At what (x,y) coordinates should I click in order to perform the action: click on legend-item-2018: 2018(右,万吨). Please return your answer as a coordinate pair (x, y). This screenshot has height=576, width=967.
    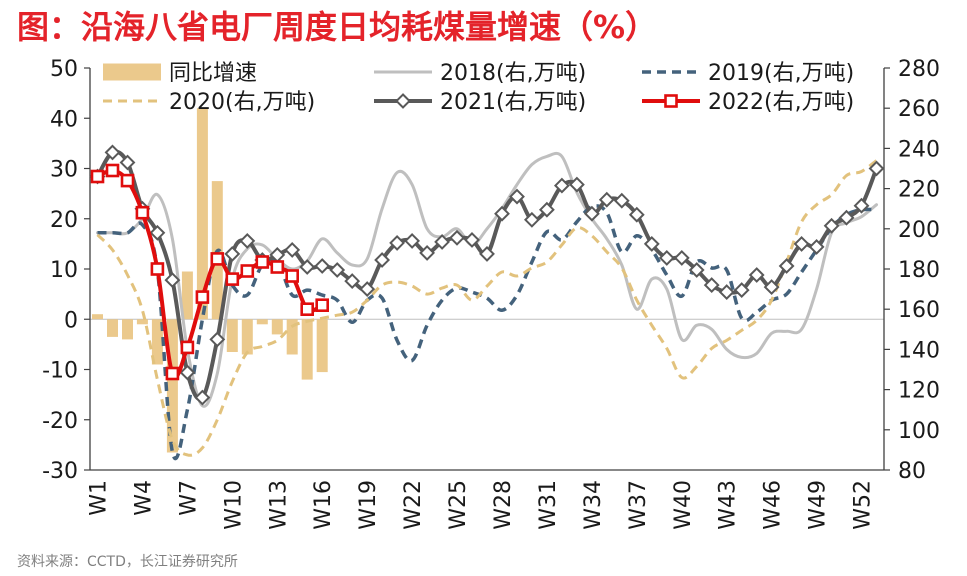
    Looking at the image, I should click on (480, 73).